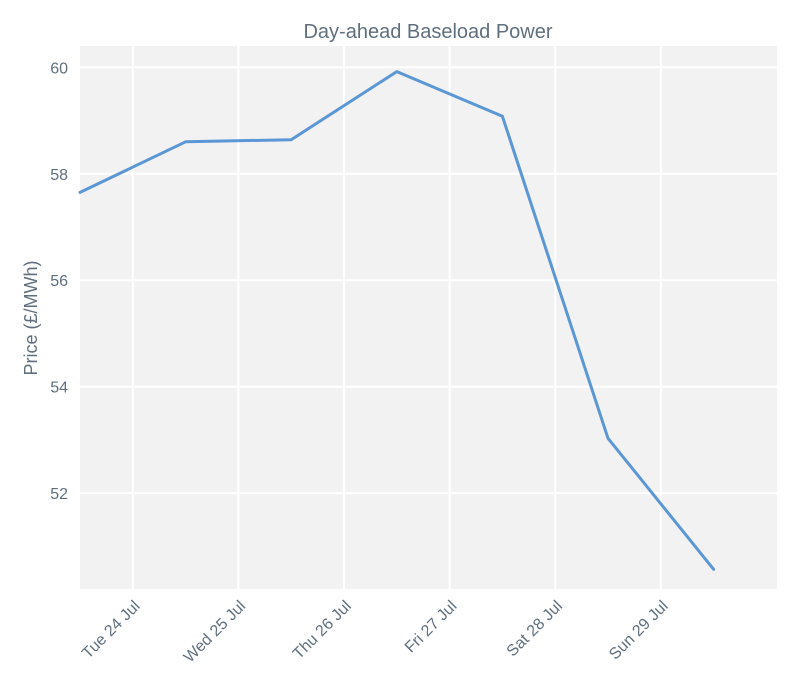 The image size is (800, 700). I want to click on y-tick-label: 60, so click(59, 68).